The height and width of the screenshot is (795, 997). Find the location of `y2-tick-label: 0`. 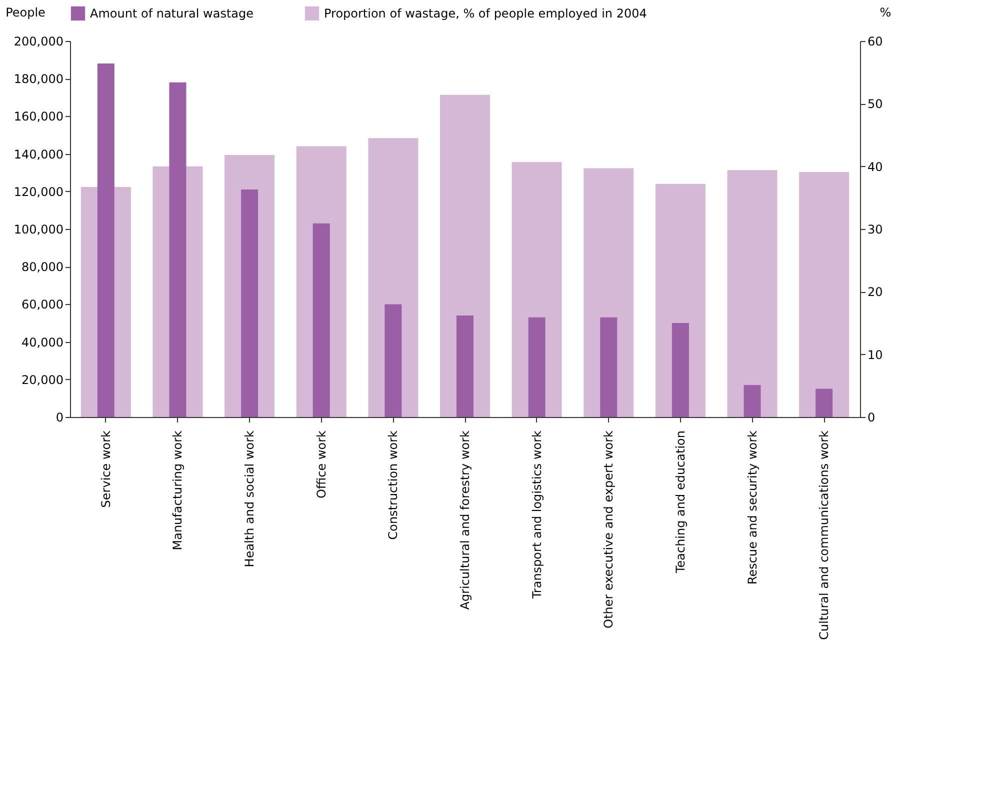

y2-tick-label: 0 is located at coordinates (872, 417).